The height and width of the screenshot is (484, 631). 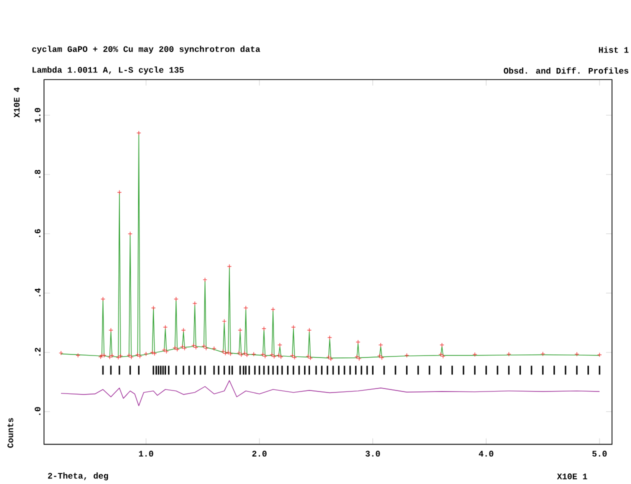 I want to click on y-tick-label: .0, so click(x=37, y=411).